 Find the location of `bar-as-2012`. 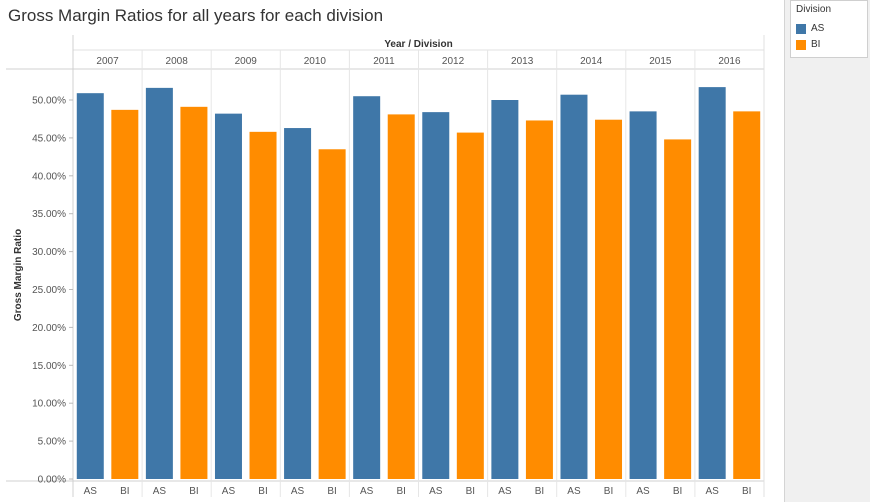

bar-as-2012 is located at coordinates (436, 296).